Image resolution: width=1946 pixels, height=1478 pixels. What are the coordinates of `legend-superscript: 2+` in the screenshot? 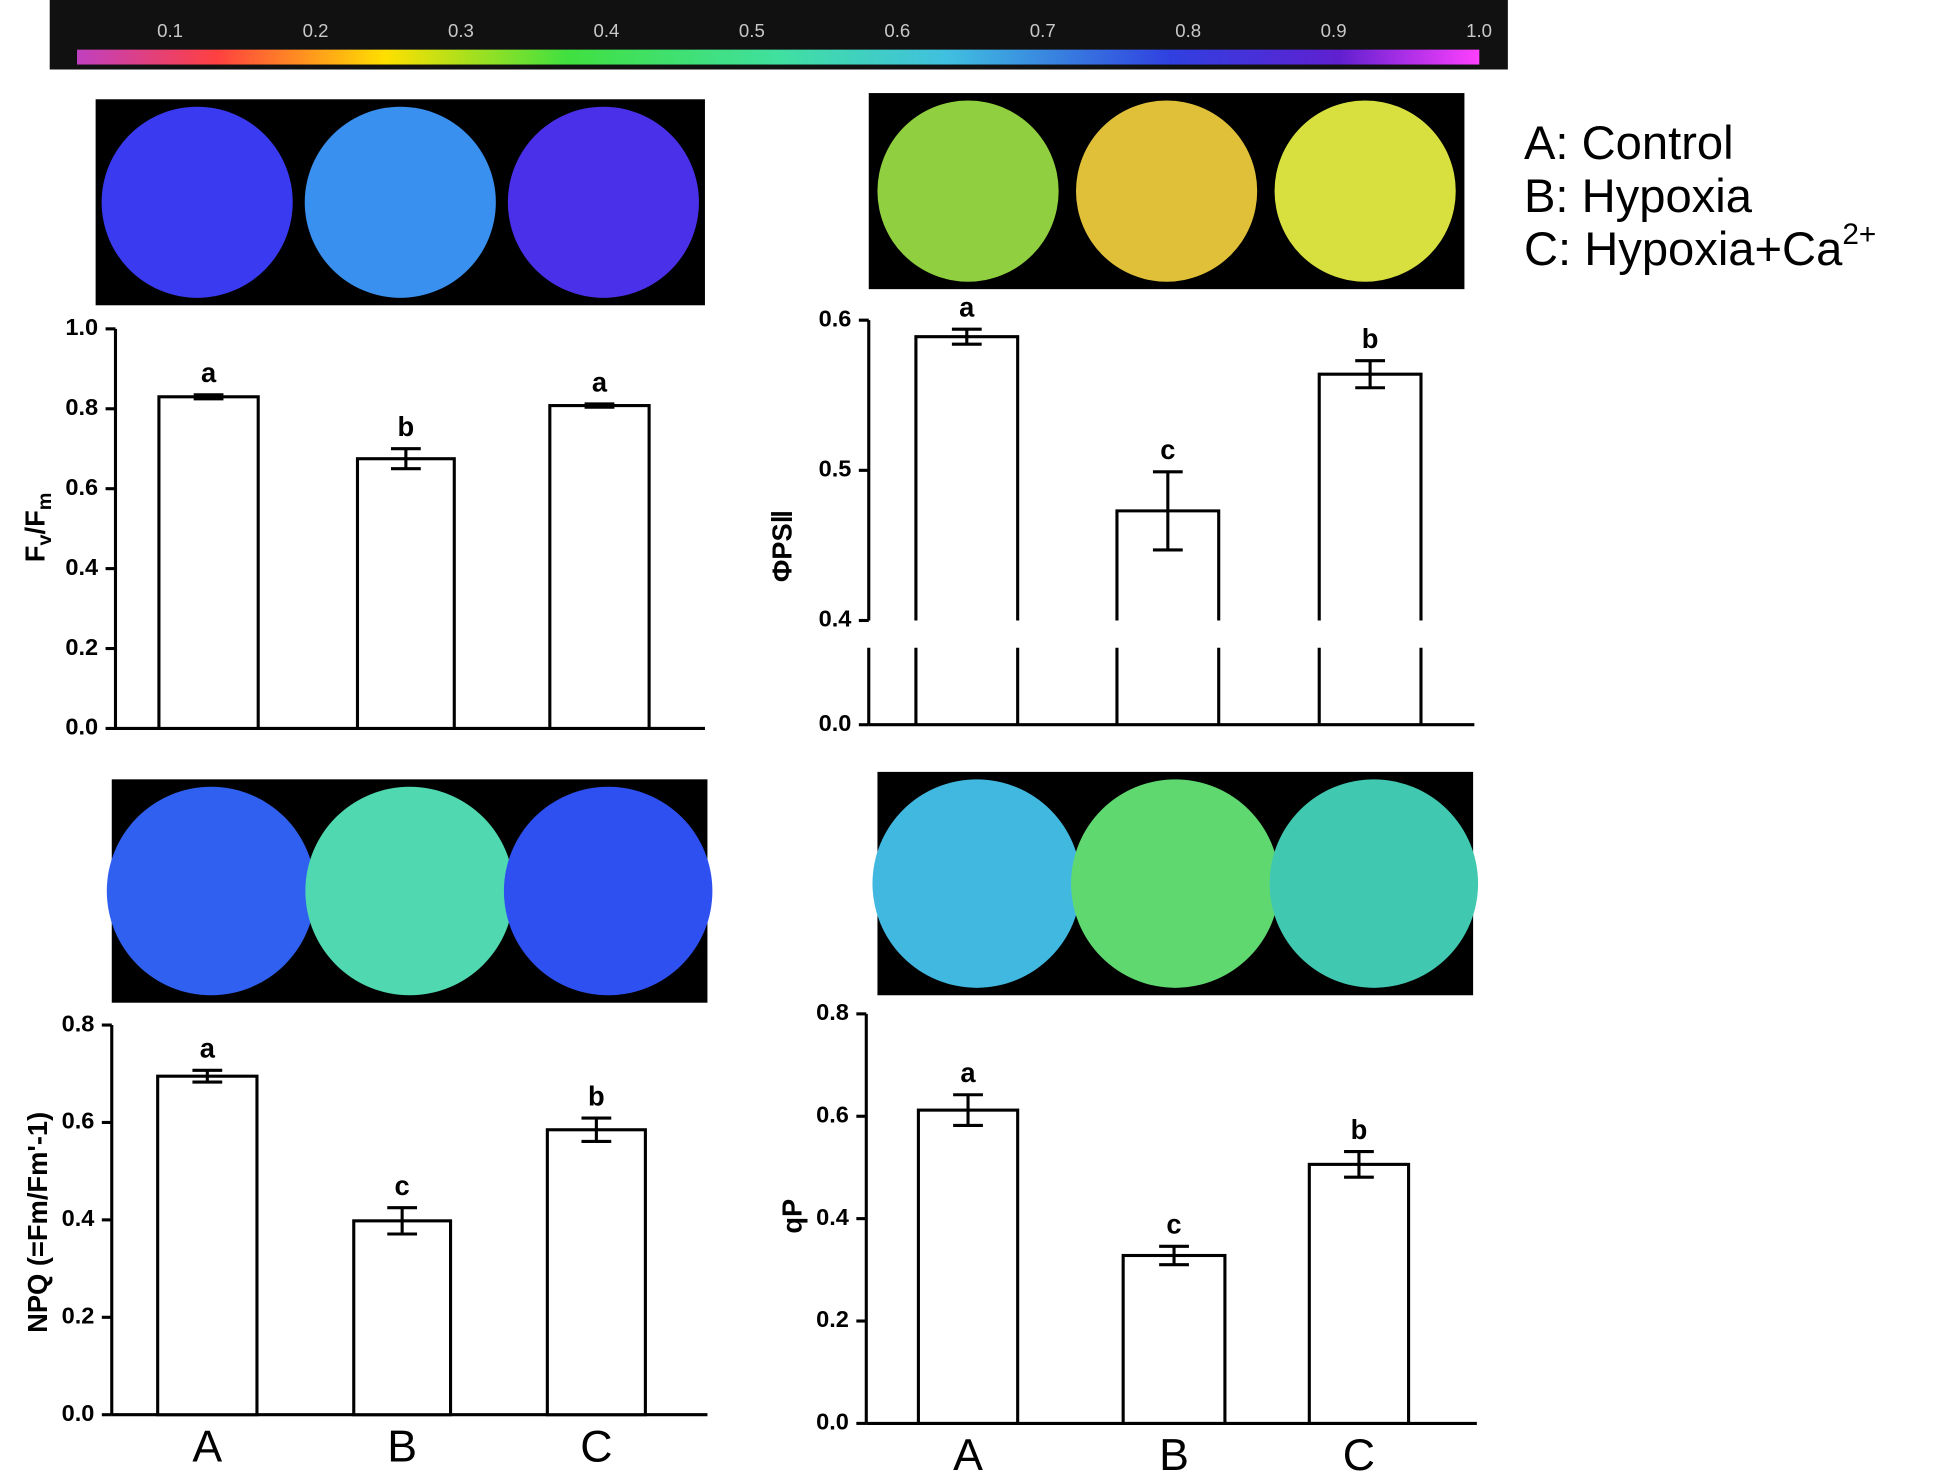 It's located at (1859, 234).